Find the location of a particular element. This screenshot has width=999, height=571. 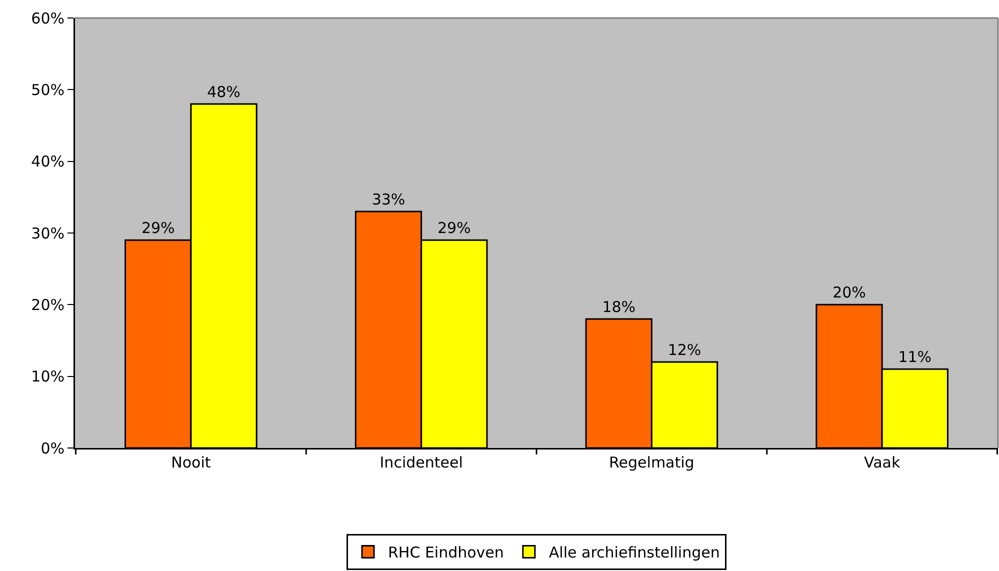

y-tick-label: 0% is located at coordinates (52, 448).